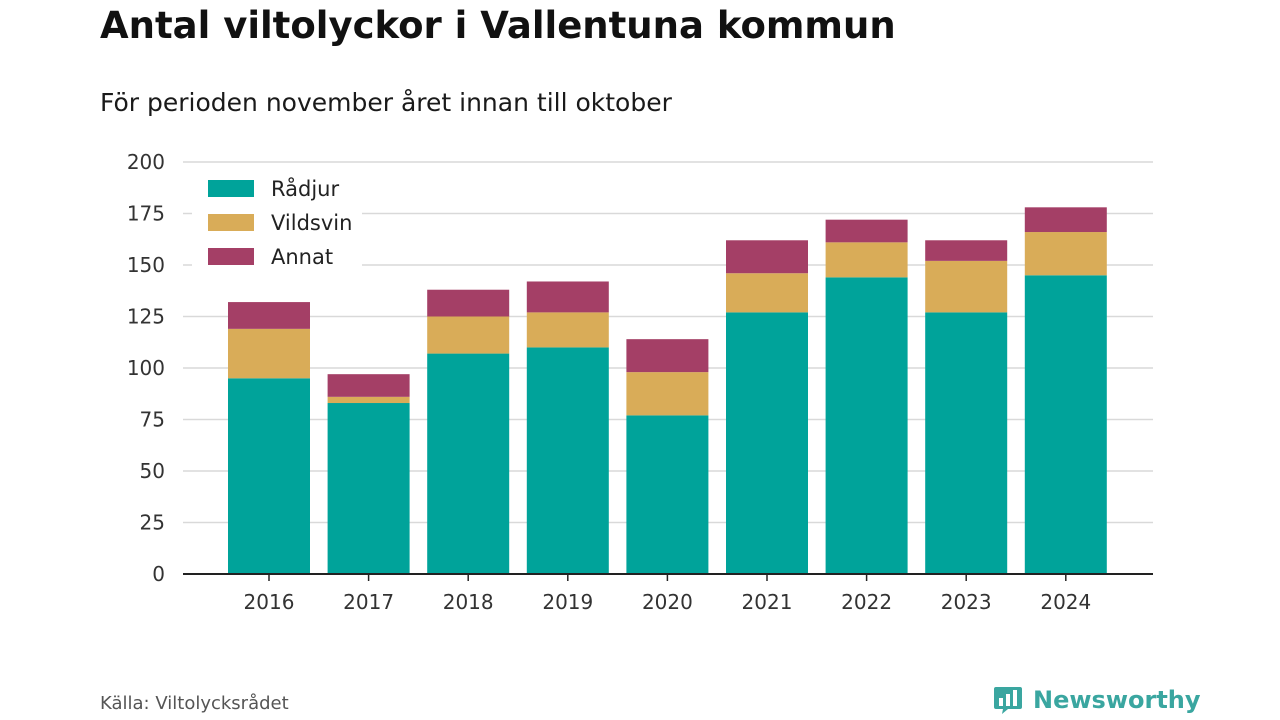  What do you see at coordinates (767, 257) in the screenshot?
I see `bar-segment-annat-2021` at bounding box center [767, 257].